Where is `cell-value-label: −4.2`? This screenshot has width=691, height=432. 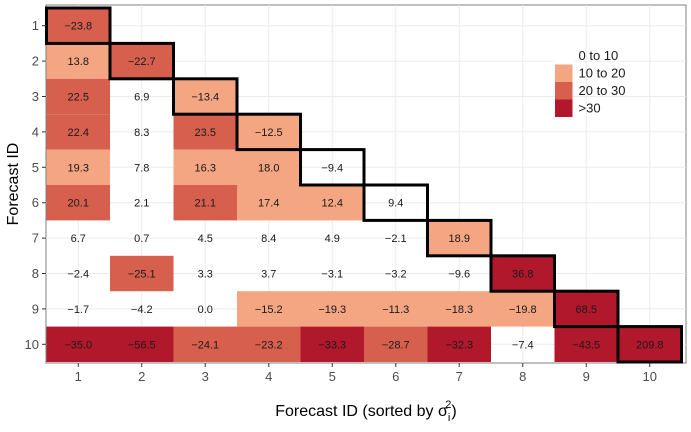 cell-value-label: −4.2 is located at coordinates (142, 310).